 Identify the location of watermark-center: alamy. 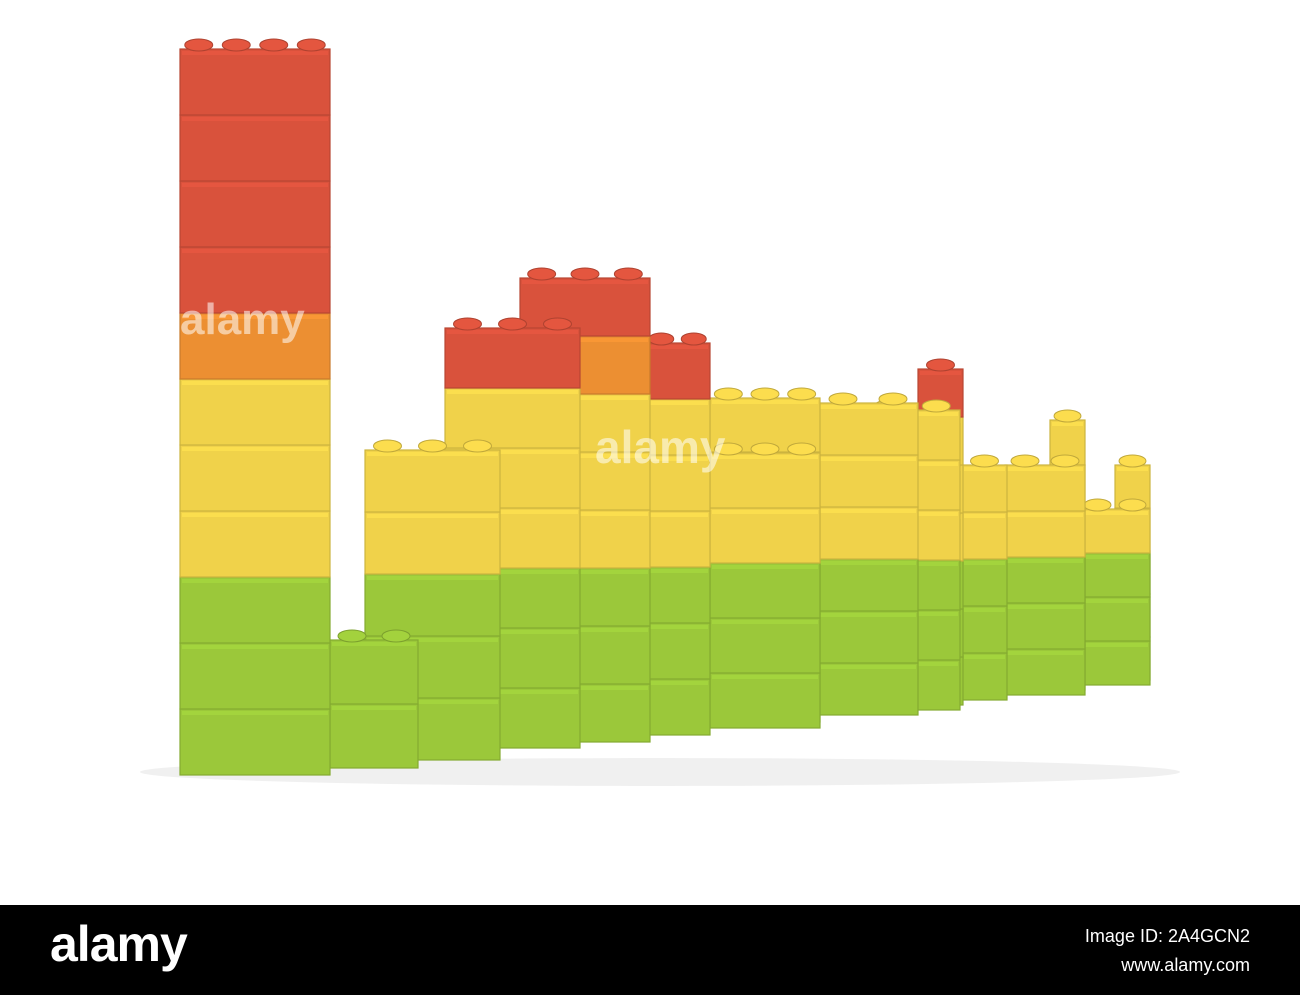
(660, 447).